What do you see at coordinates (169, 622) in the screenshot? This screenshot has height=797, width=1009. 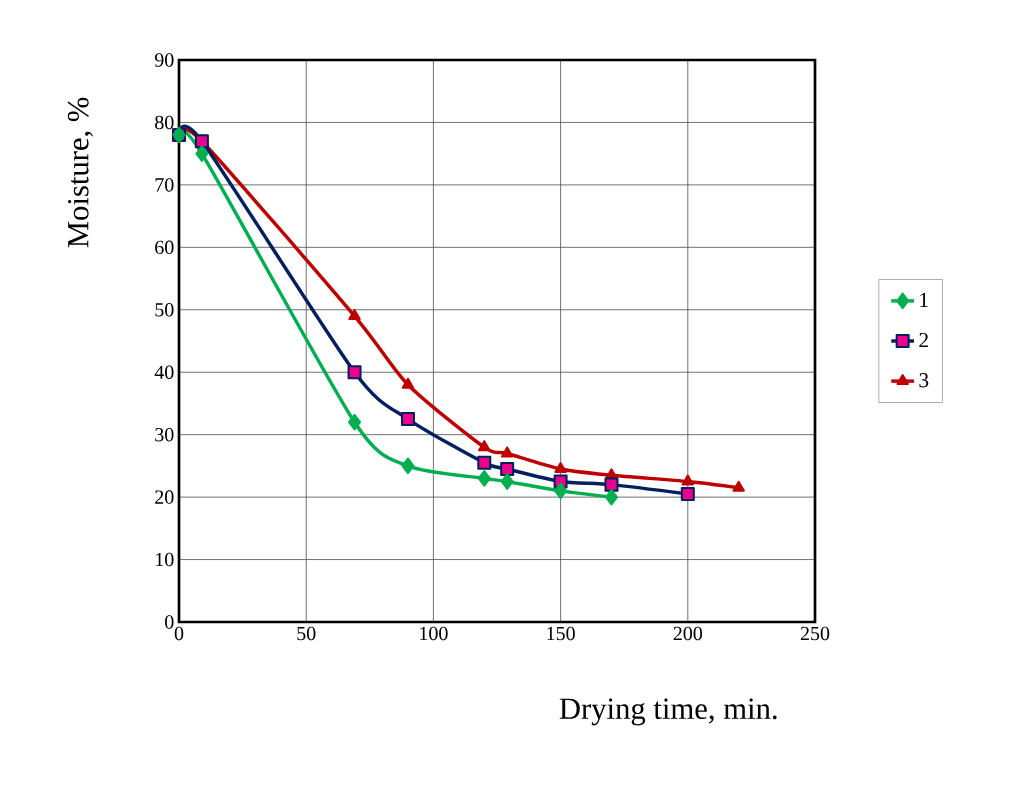 I see `y-tick-label: 0` at bounding box center [169, 622].